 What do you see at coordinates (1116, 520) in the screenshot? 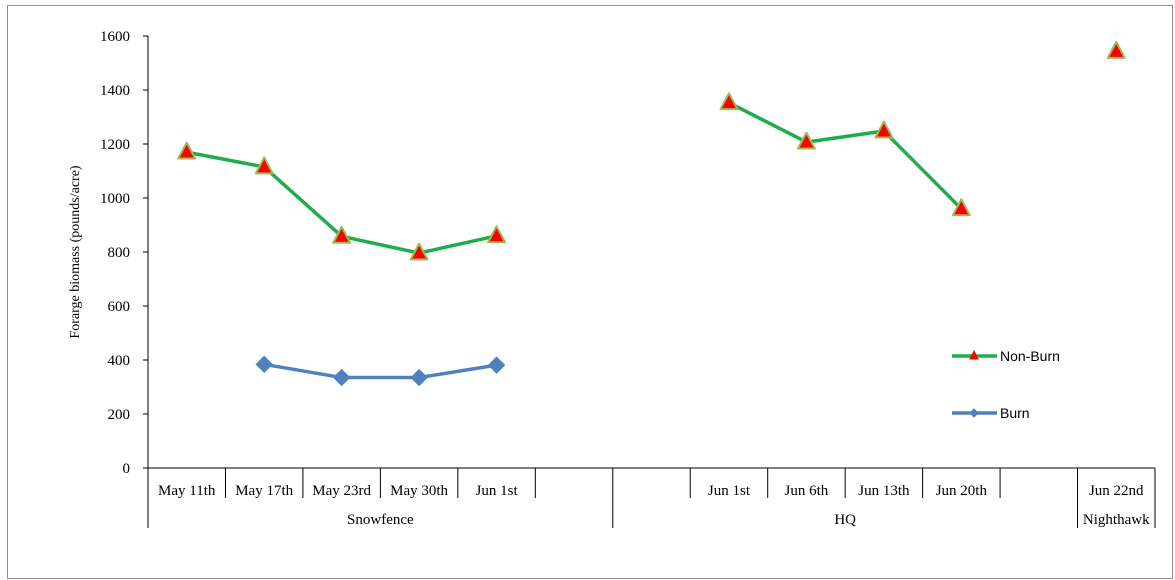
I see `x-group-label: Nighthawk` at bounding box center [1116, 520].